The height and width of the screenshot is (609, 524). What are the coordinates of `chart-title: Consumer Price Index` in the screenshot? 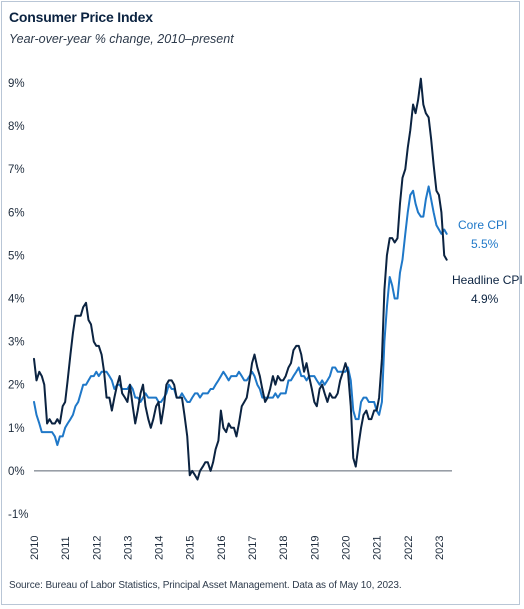 It's located at (81, 17).